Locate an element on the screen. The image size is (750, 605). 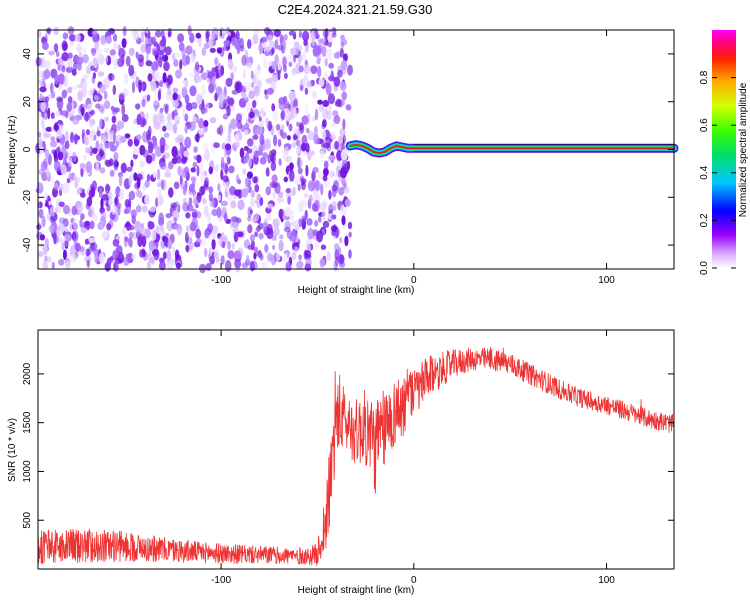
y-tick-label: -40 is located at coordinates (27, 244).